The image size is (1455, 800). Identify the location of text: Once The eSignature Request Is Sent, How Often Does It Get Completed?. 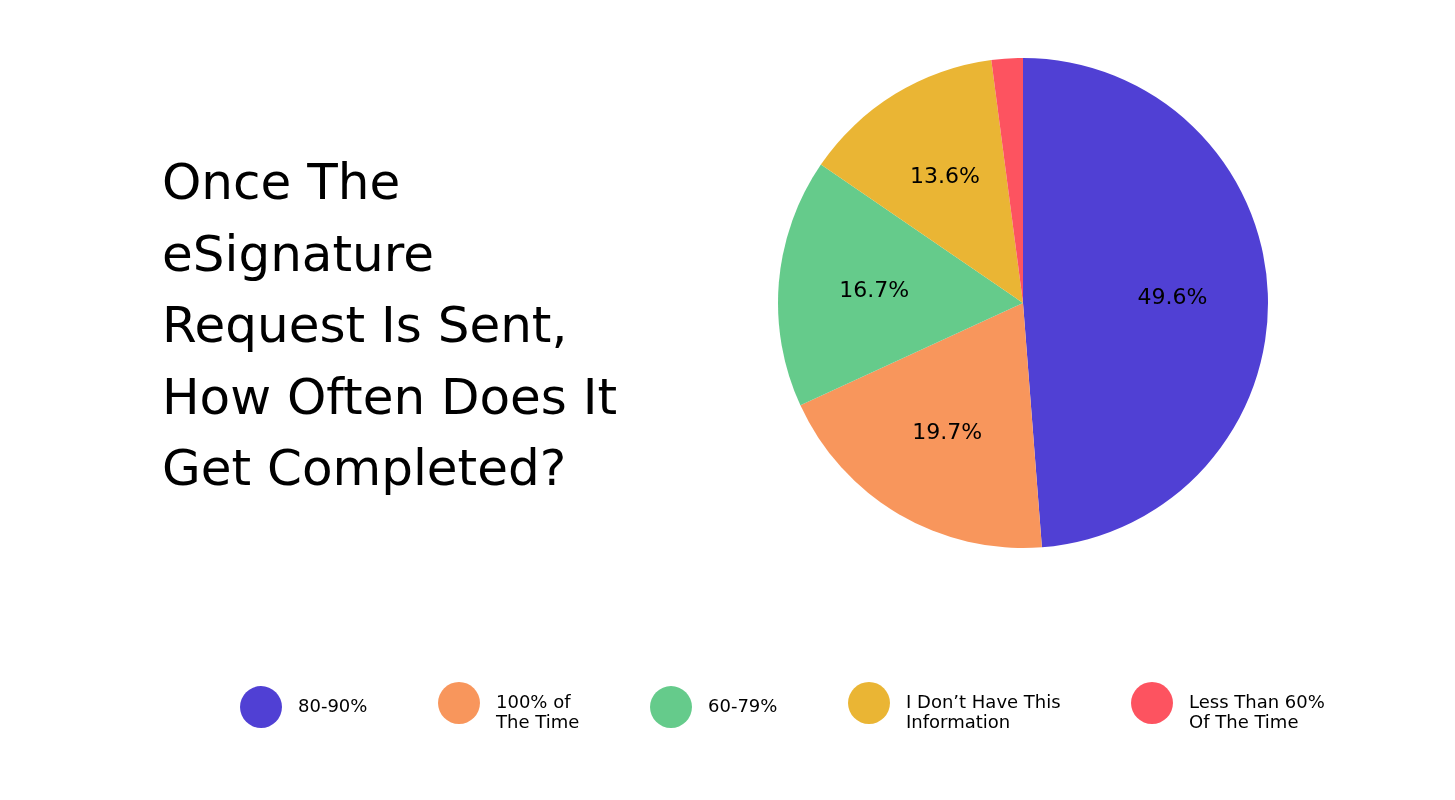
(390, 325).